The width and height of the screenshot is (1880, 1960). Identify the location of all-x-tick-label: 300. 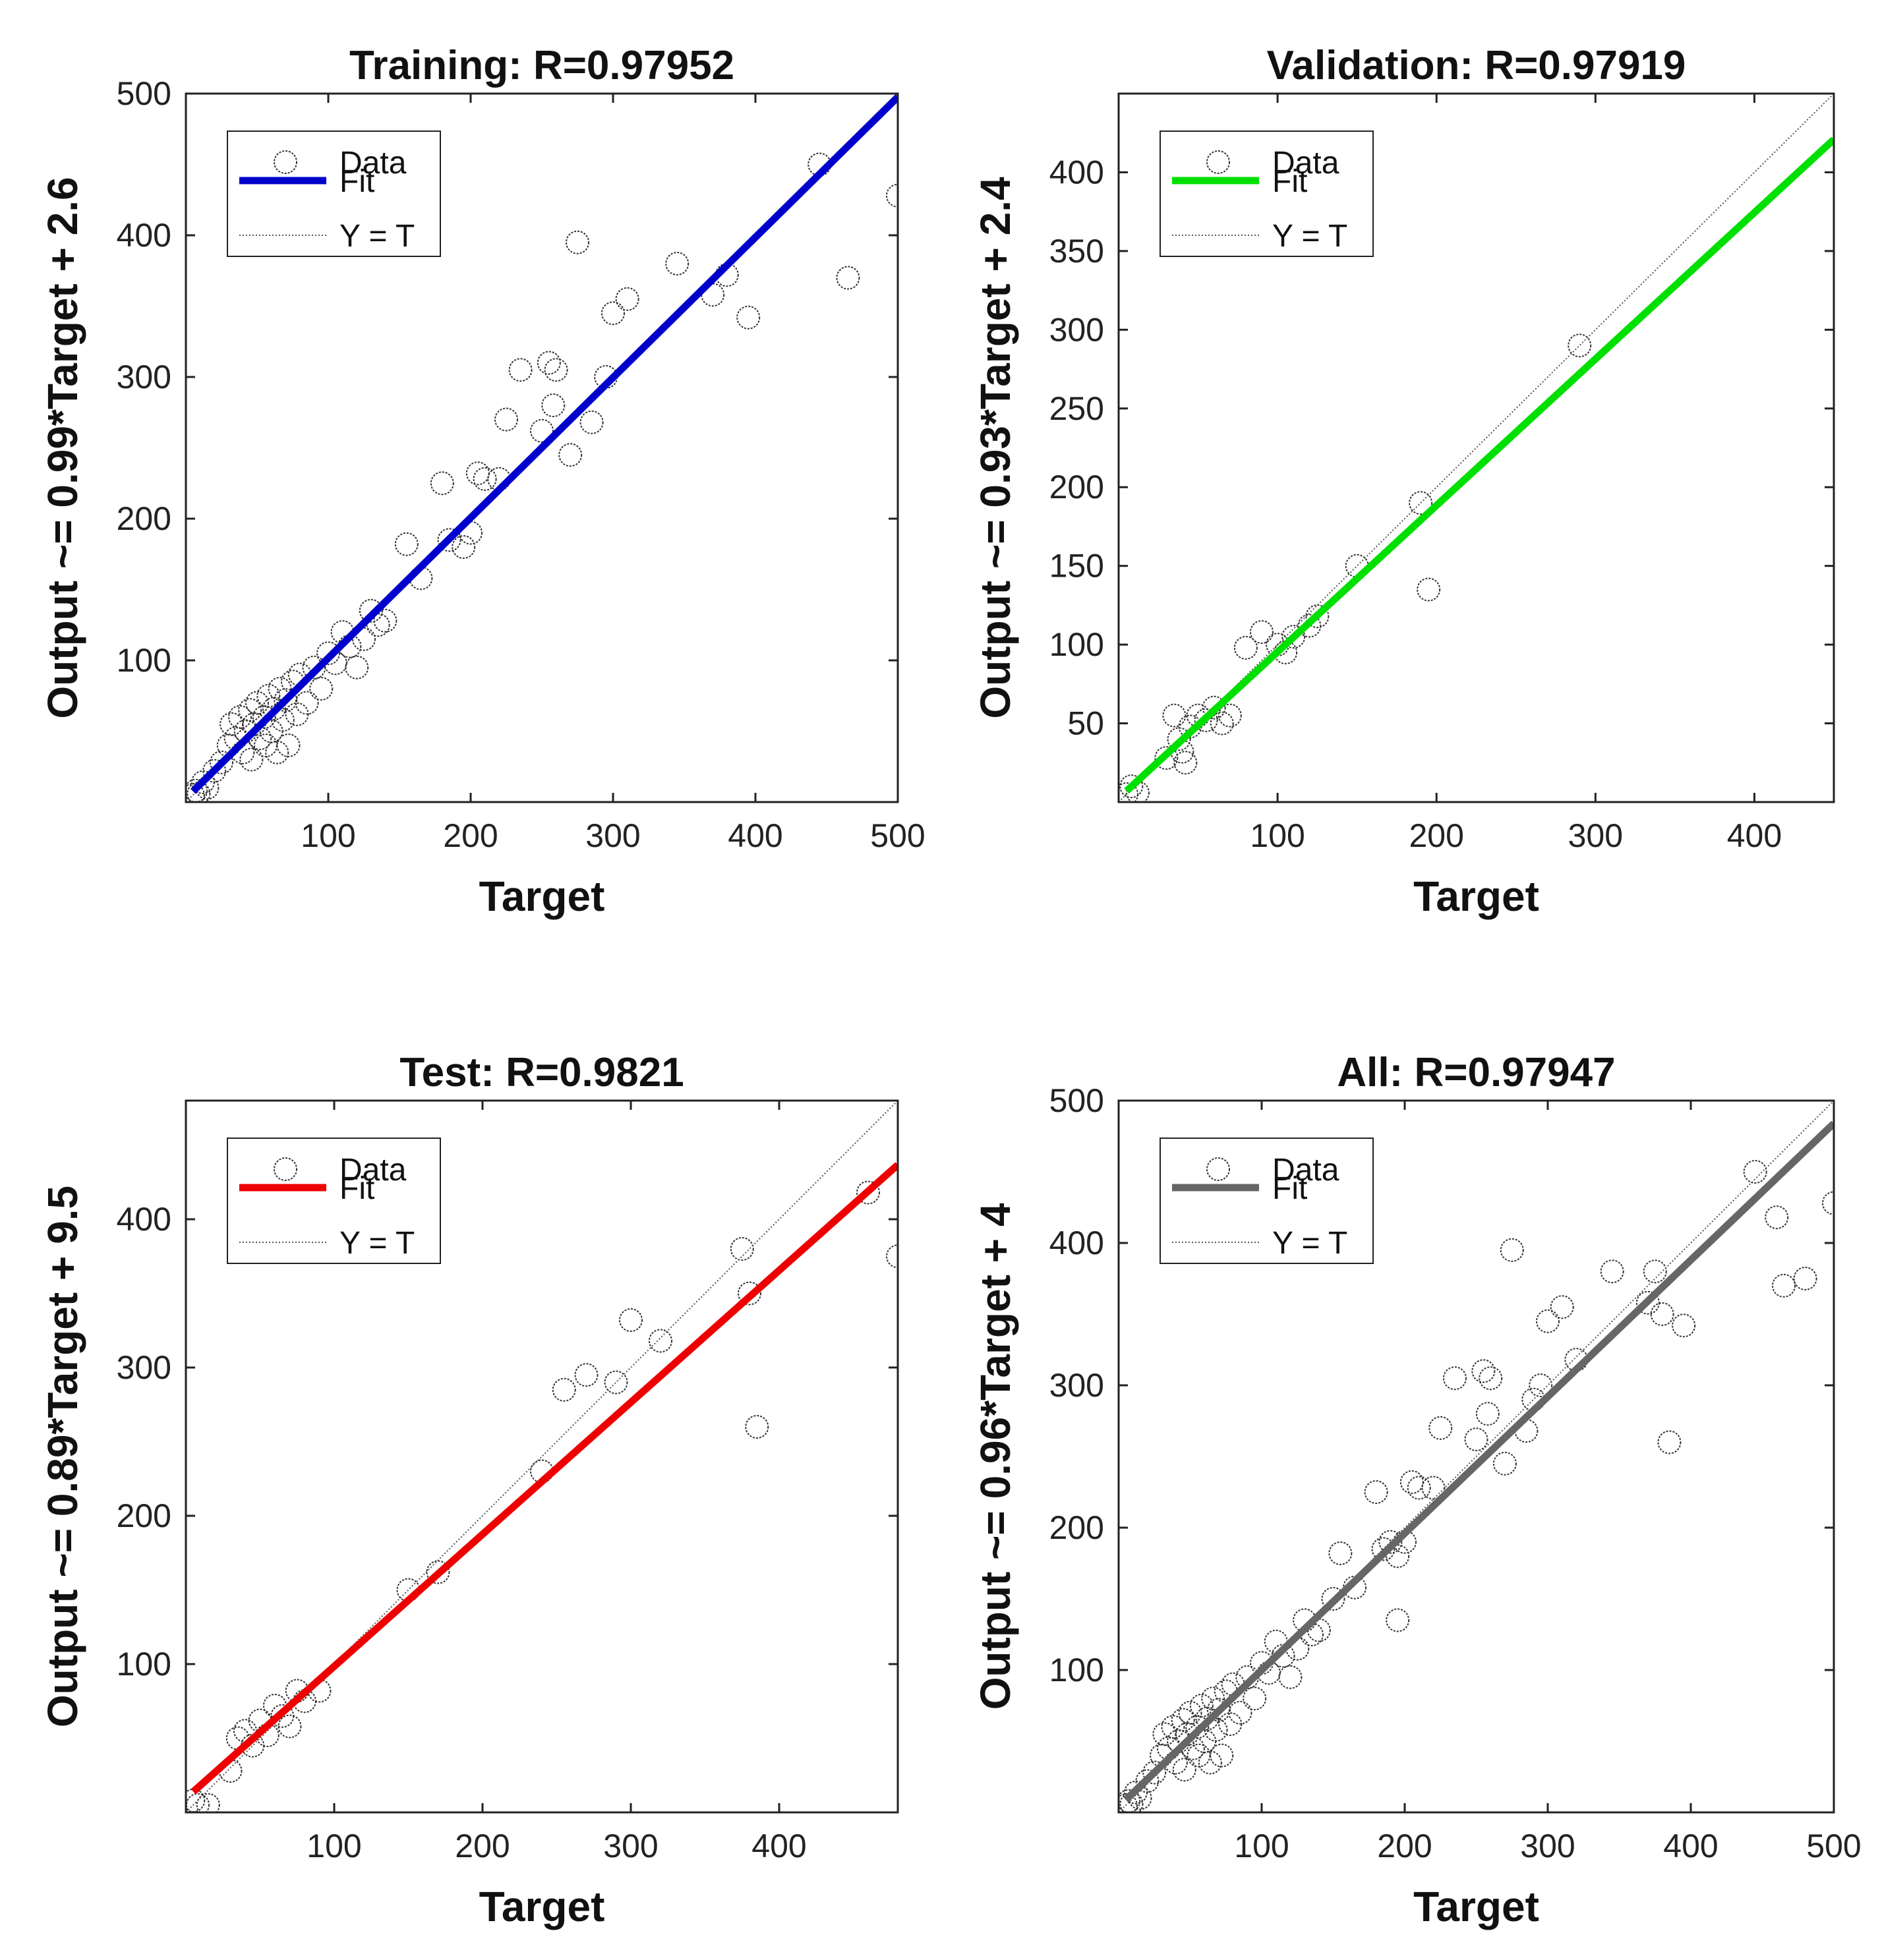
(1548, 1846).